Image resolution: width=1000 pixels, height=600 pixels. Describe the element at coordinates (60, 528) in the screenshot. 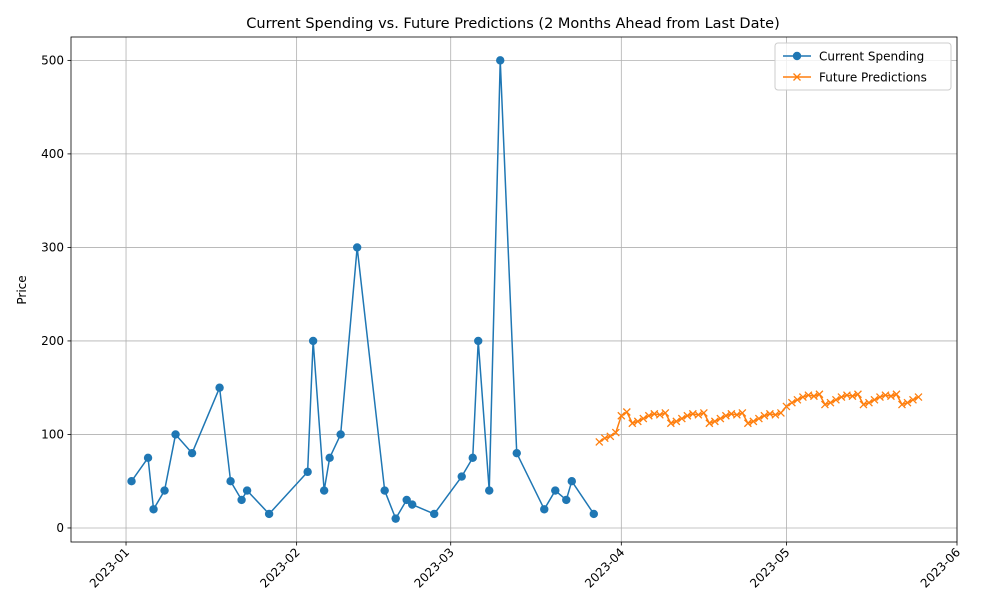

I see `y-tick-label: 0` at that location.